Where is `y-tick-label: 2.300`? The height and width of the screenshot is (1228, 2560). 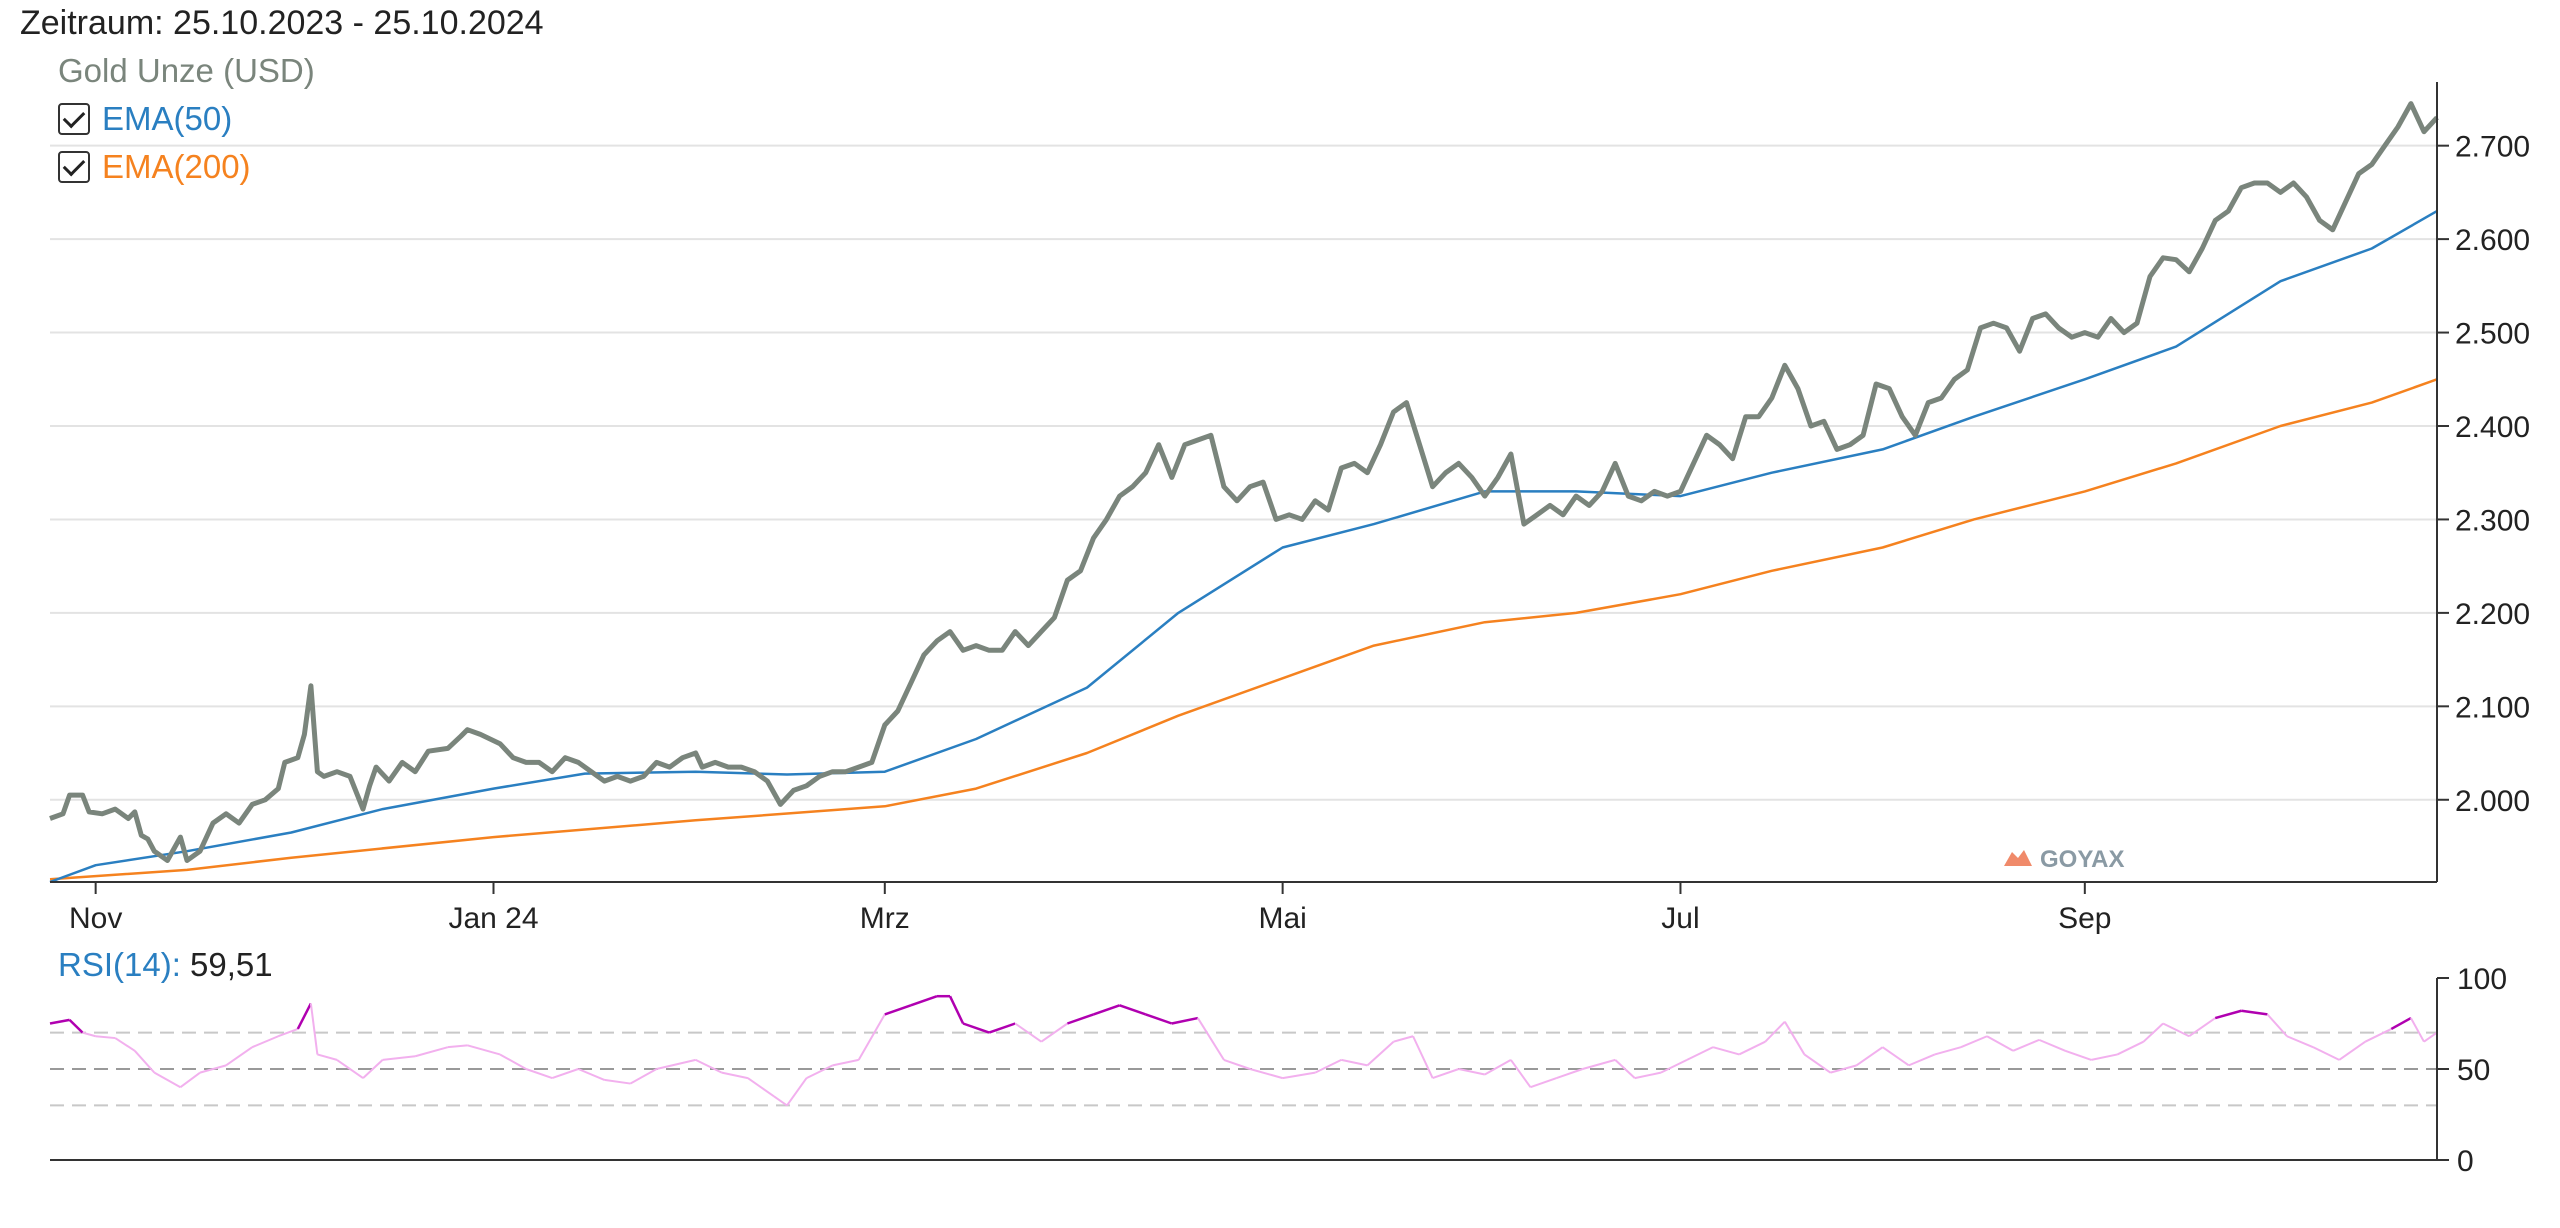 y-tick-label: 2.300 is located at coordinates (2492, 520).